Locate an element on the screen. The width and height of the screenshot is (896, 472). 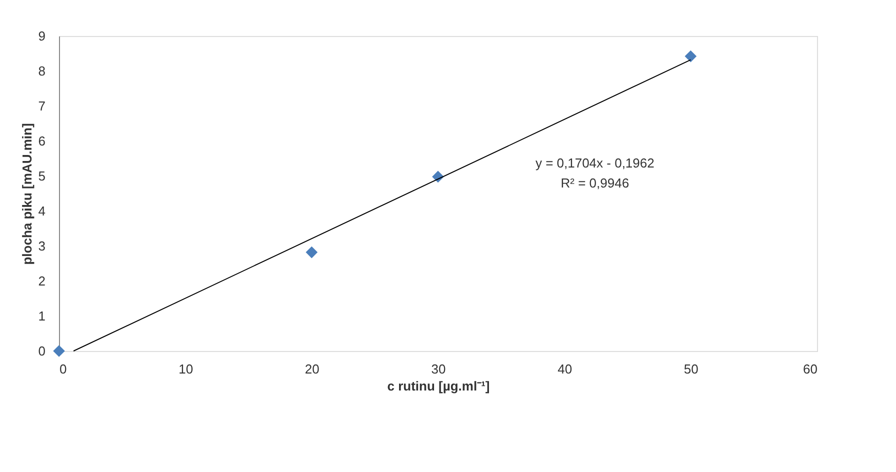
x-tick-label: 50 is located at coordinates (691, 369).